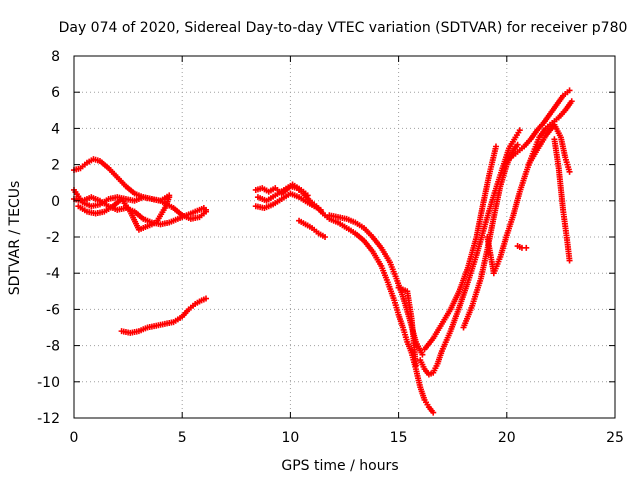 This screenshot has width=640, height=480. Describe the element at coordinates (55, 202) in the screenshot. I see `y-tick-label: 0` at that location.